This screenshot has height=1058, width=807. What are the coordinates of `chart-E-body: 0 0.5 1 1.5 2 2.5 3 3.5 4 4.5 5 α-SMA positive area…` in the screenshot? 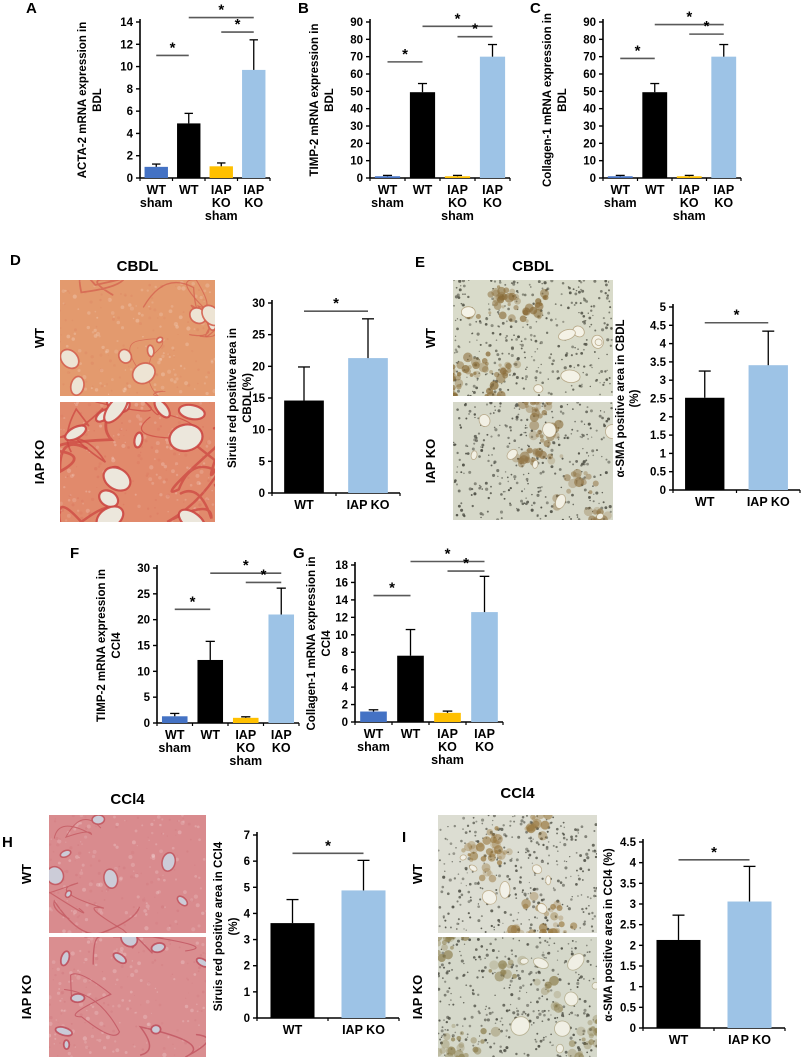 It's located at (708, 405).